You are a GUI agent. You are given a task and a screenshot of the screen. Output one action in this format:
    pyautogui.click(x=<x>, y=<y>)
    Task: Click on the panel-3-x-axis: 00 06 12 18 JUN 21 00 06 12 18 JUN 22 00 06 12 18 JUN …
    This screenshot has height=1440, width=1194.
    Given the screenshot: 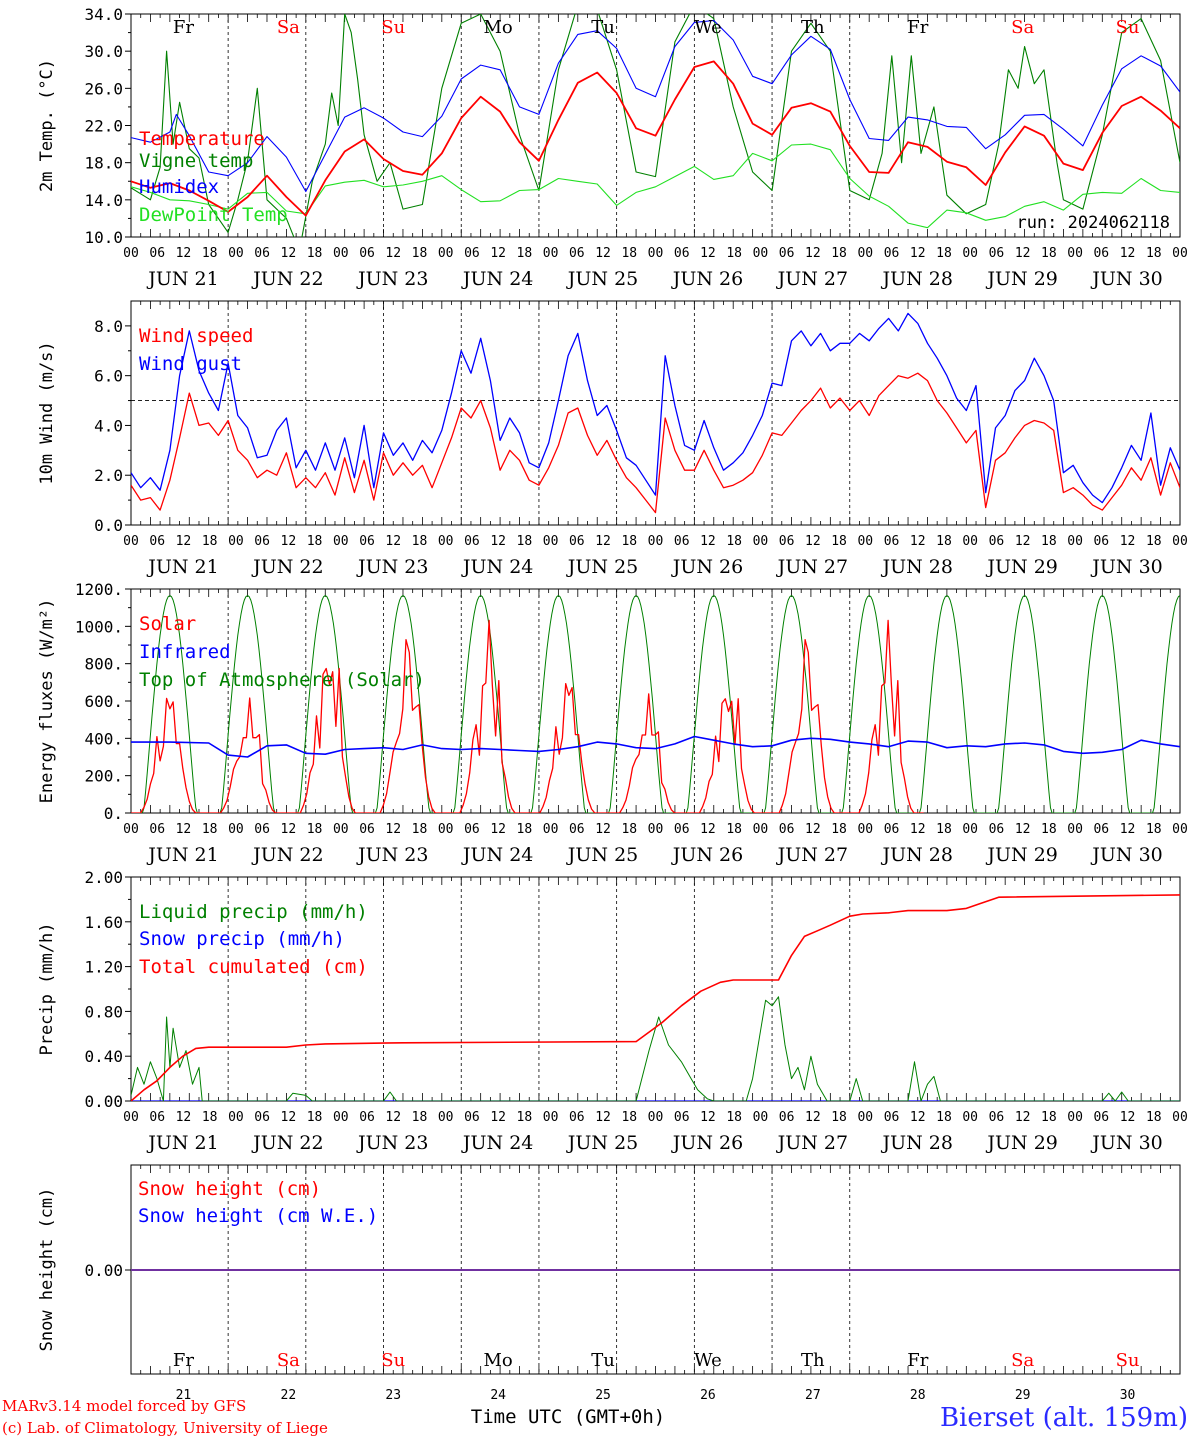 What is the action you would take?
    pyautogui.click(x=655, y=844)
    